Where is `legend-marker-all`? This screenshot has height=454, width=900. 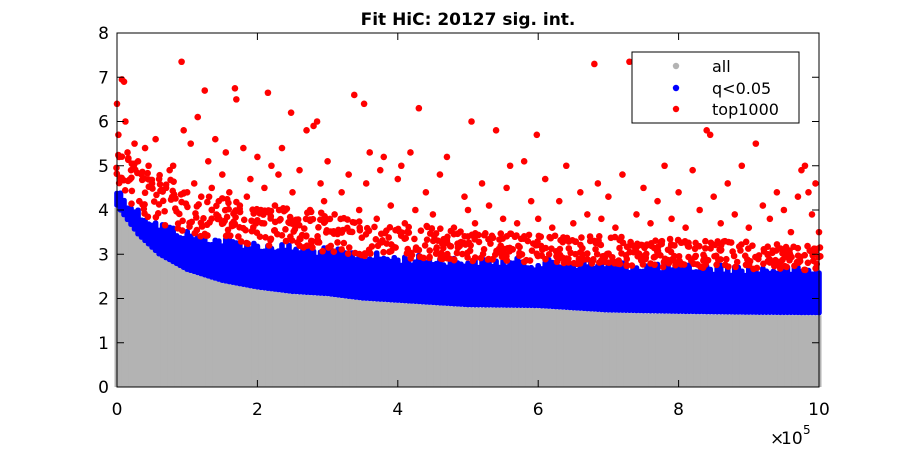
legend-marker-all is located at coordinates (676, 66).